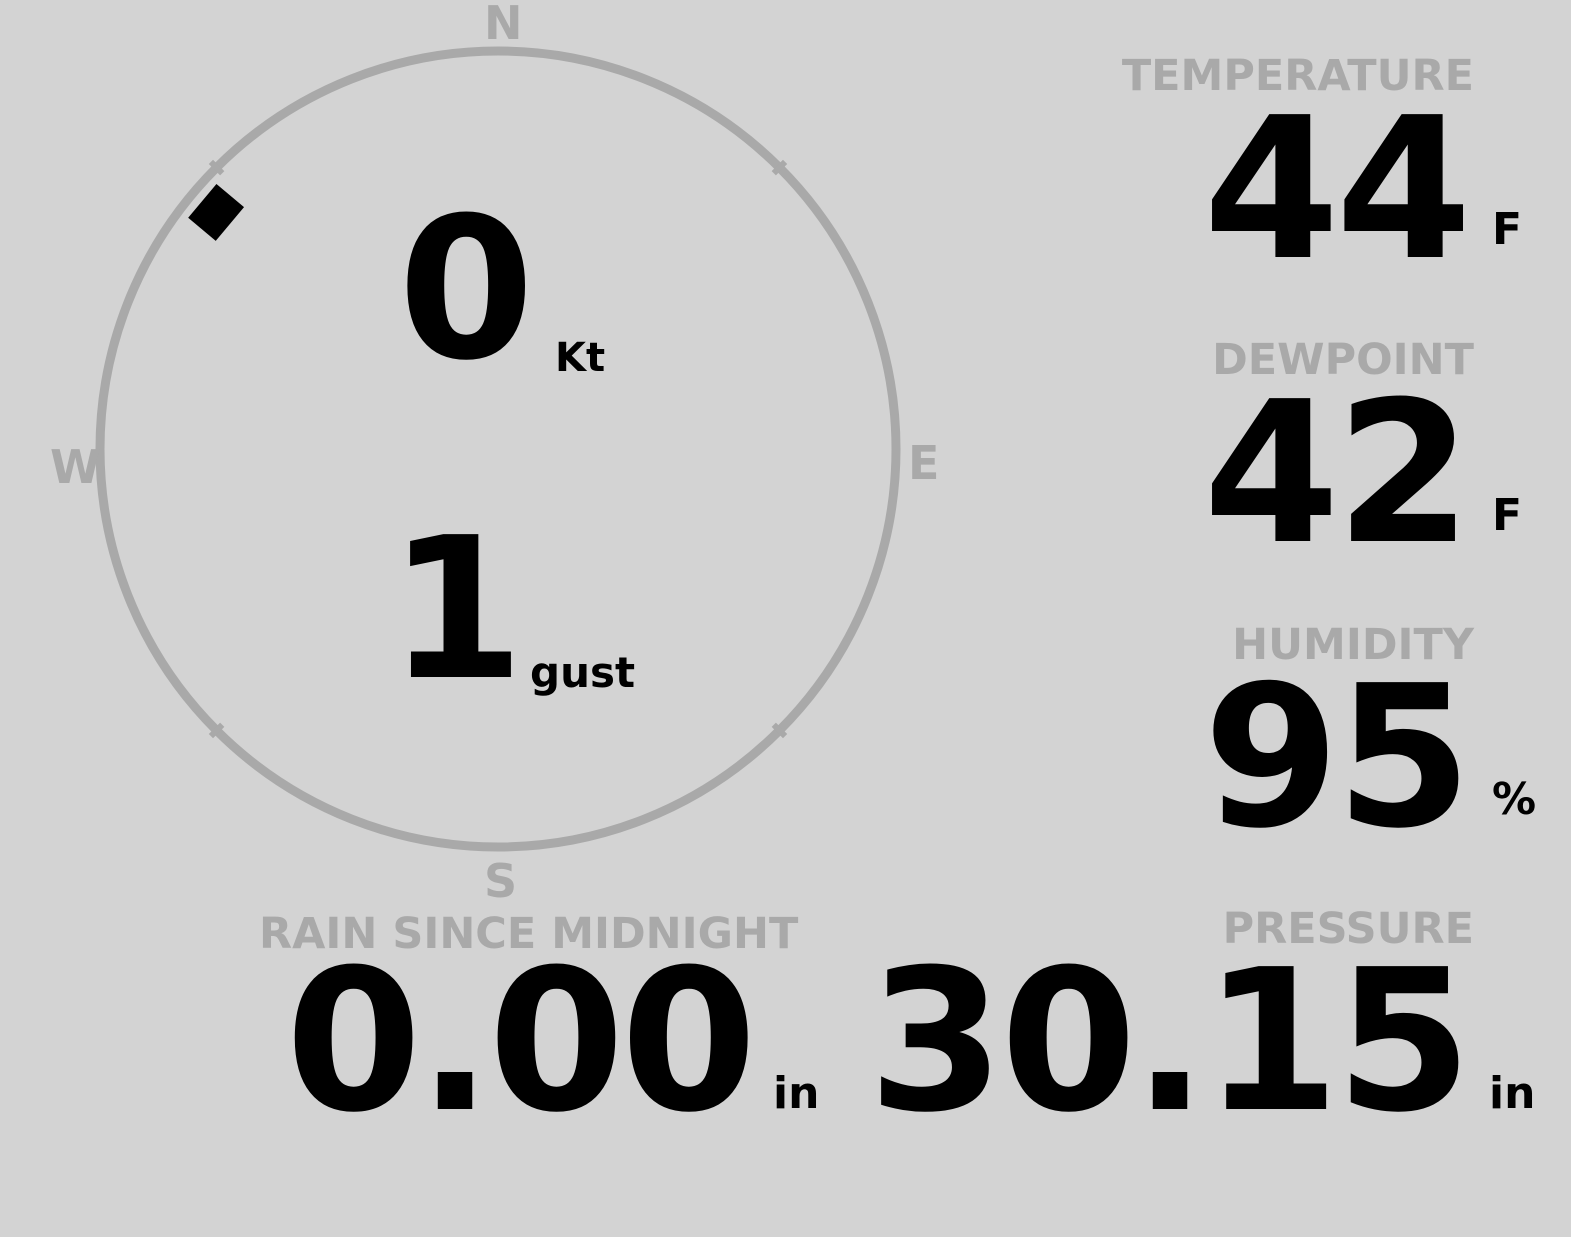  What do you see at coordinates (1507, 515) in the screenshot?
I see `dewpoint-unit: F` at bounding box center [1507, 515].